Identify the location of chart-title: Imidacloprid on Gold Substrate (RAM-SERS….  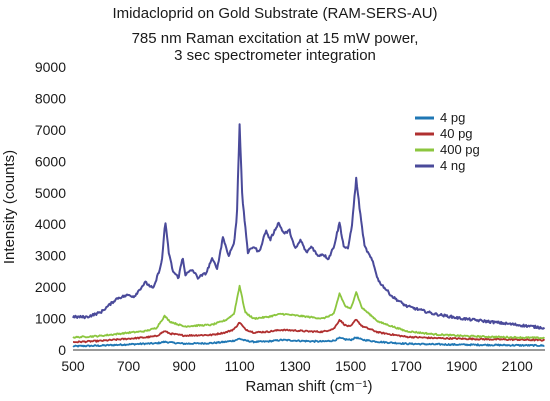
(275, 13).